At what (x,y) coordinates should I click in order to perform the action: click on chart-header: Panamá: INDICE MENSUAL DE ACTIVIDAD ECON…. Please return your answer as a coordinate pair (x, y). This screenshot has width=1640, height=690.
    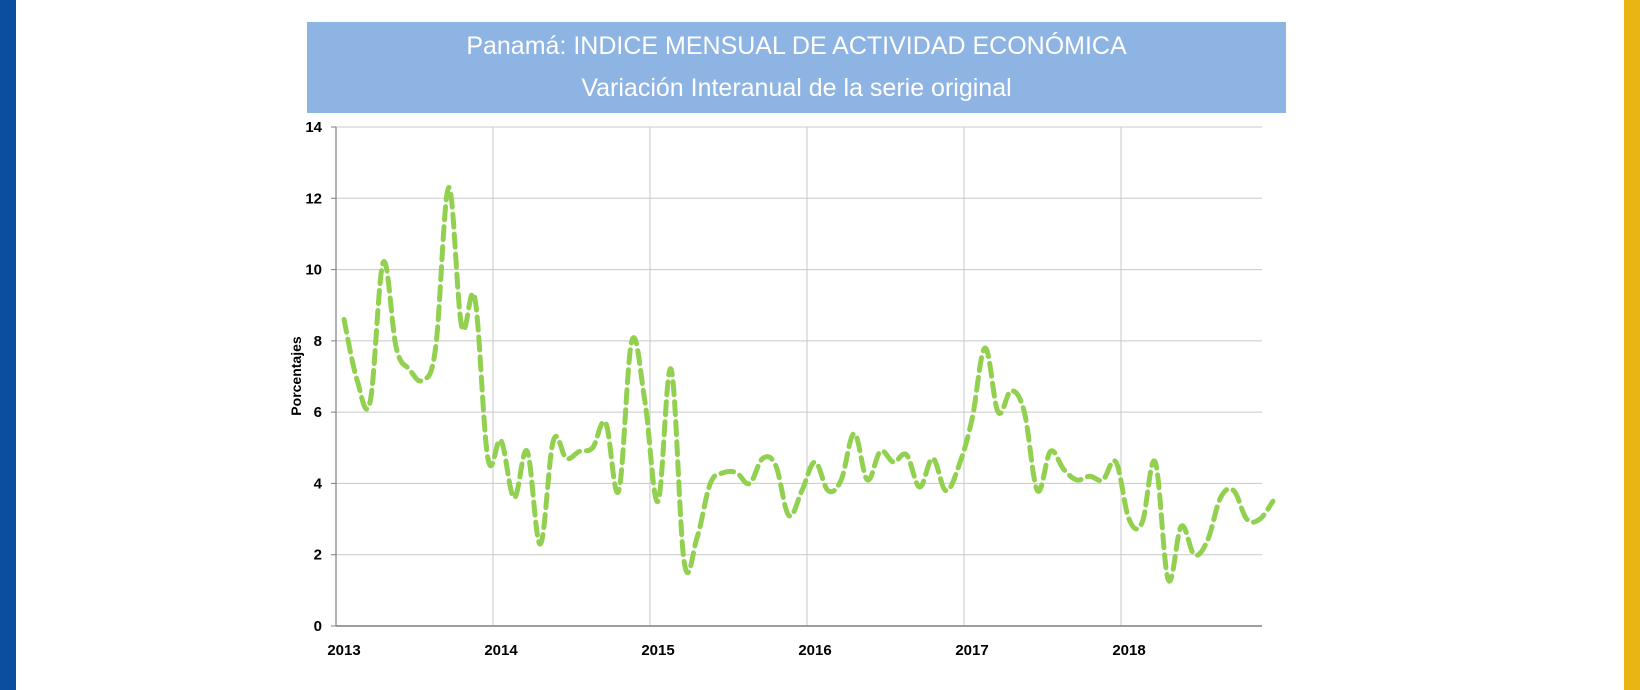
    Looking at the image, I should click on (796, 67).